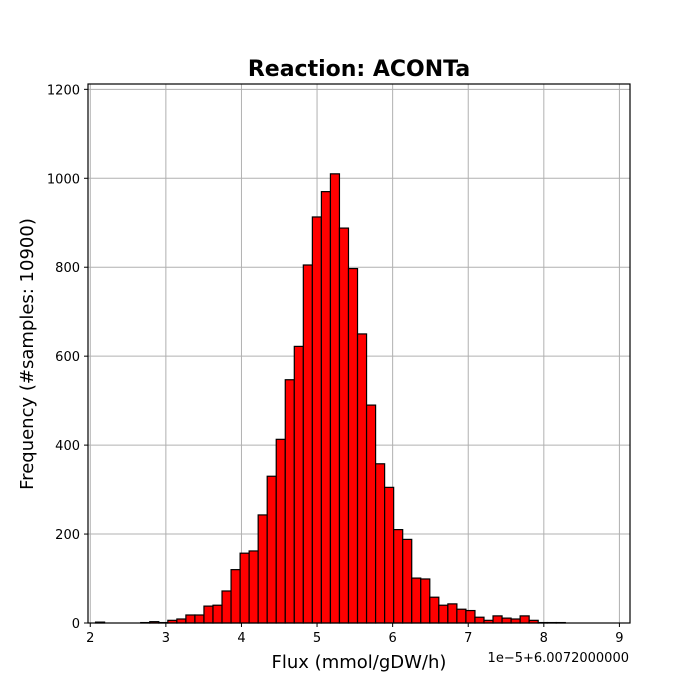 The width and height of the screenshot is (700, 700). I want to click on x-tick-label: 8, so click(544, 638).